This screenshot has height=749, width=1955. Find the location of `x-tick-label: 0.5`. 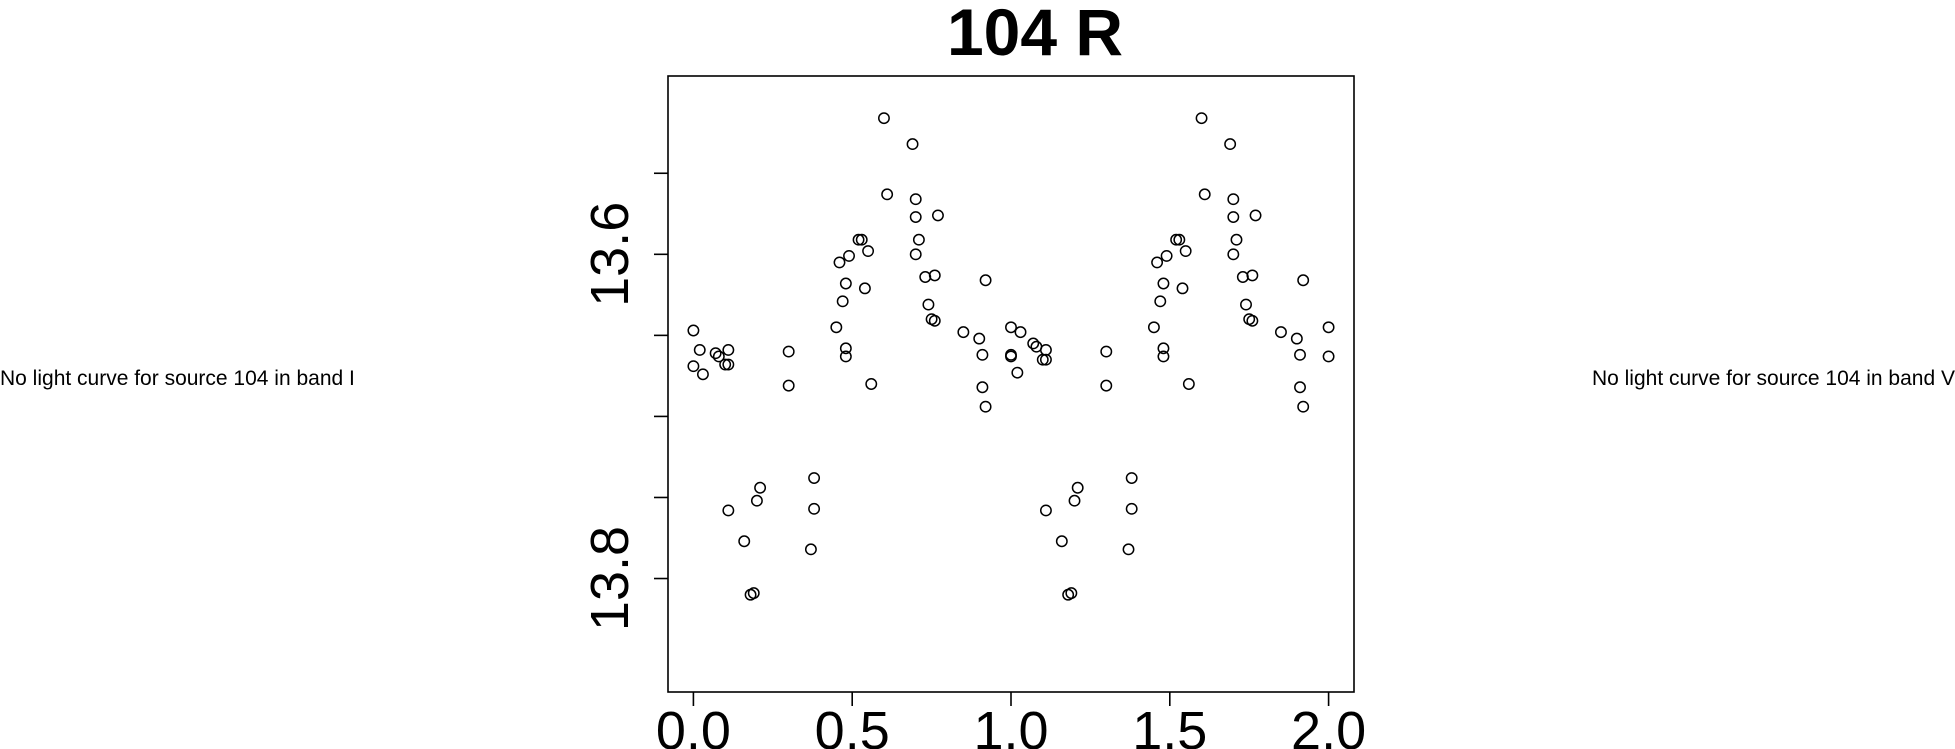

x-tick-label: 0.5 is located at coordinates (852, 725).